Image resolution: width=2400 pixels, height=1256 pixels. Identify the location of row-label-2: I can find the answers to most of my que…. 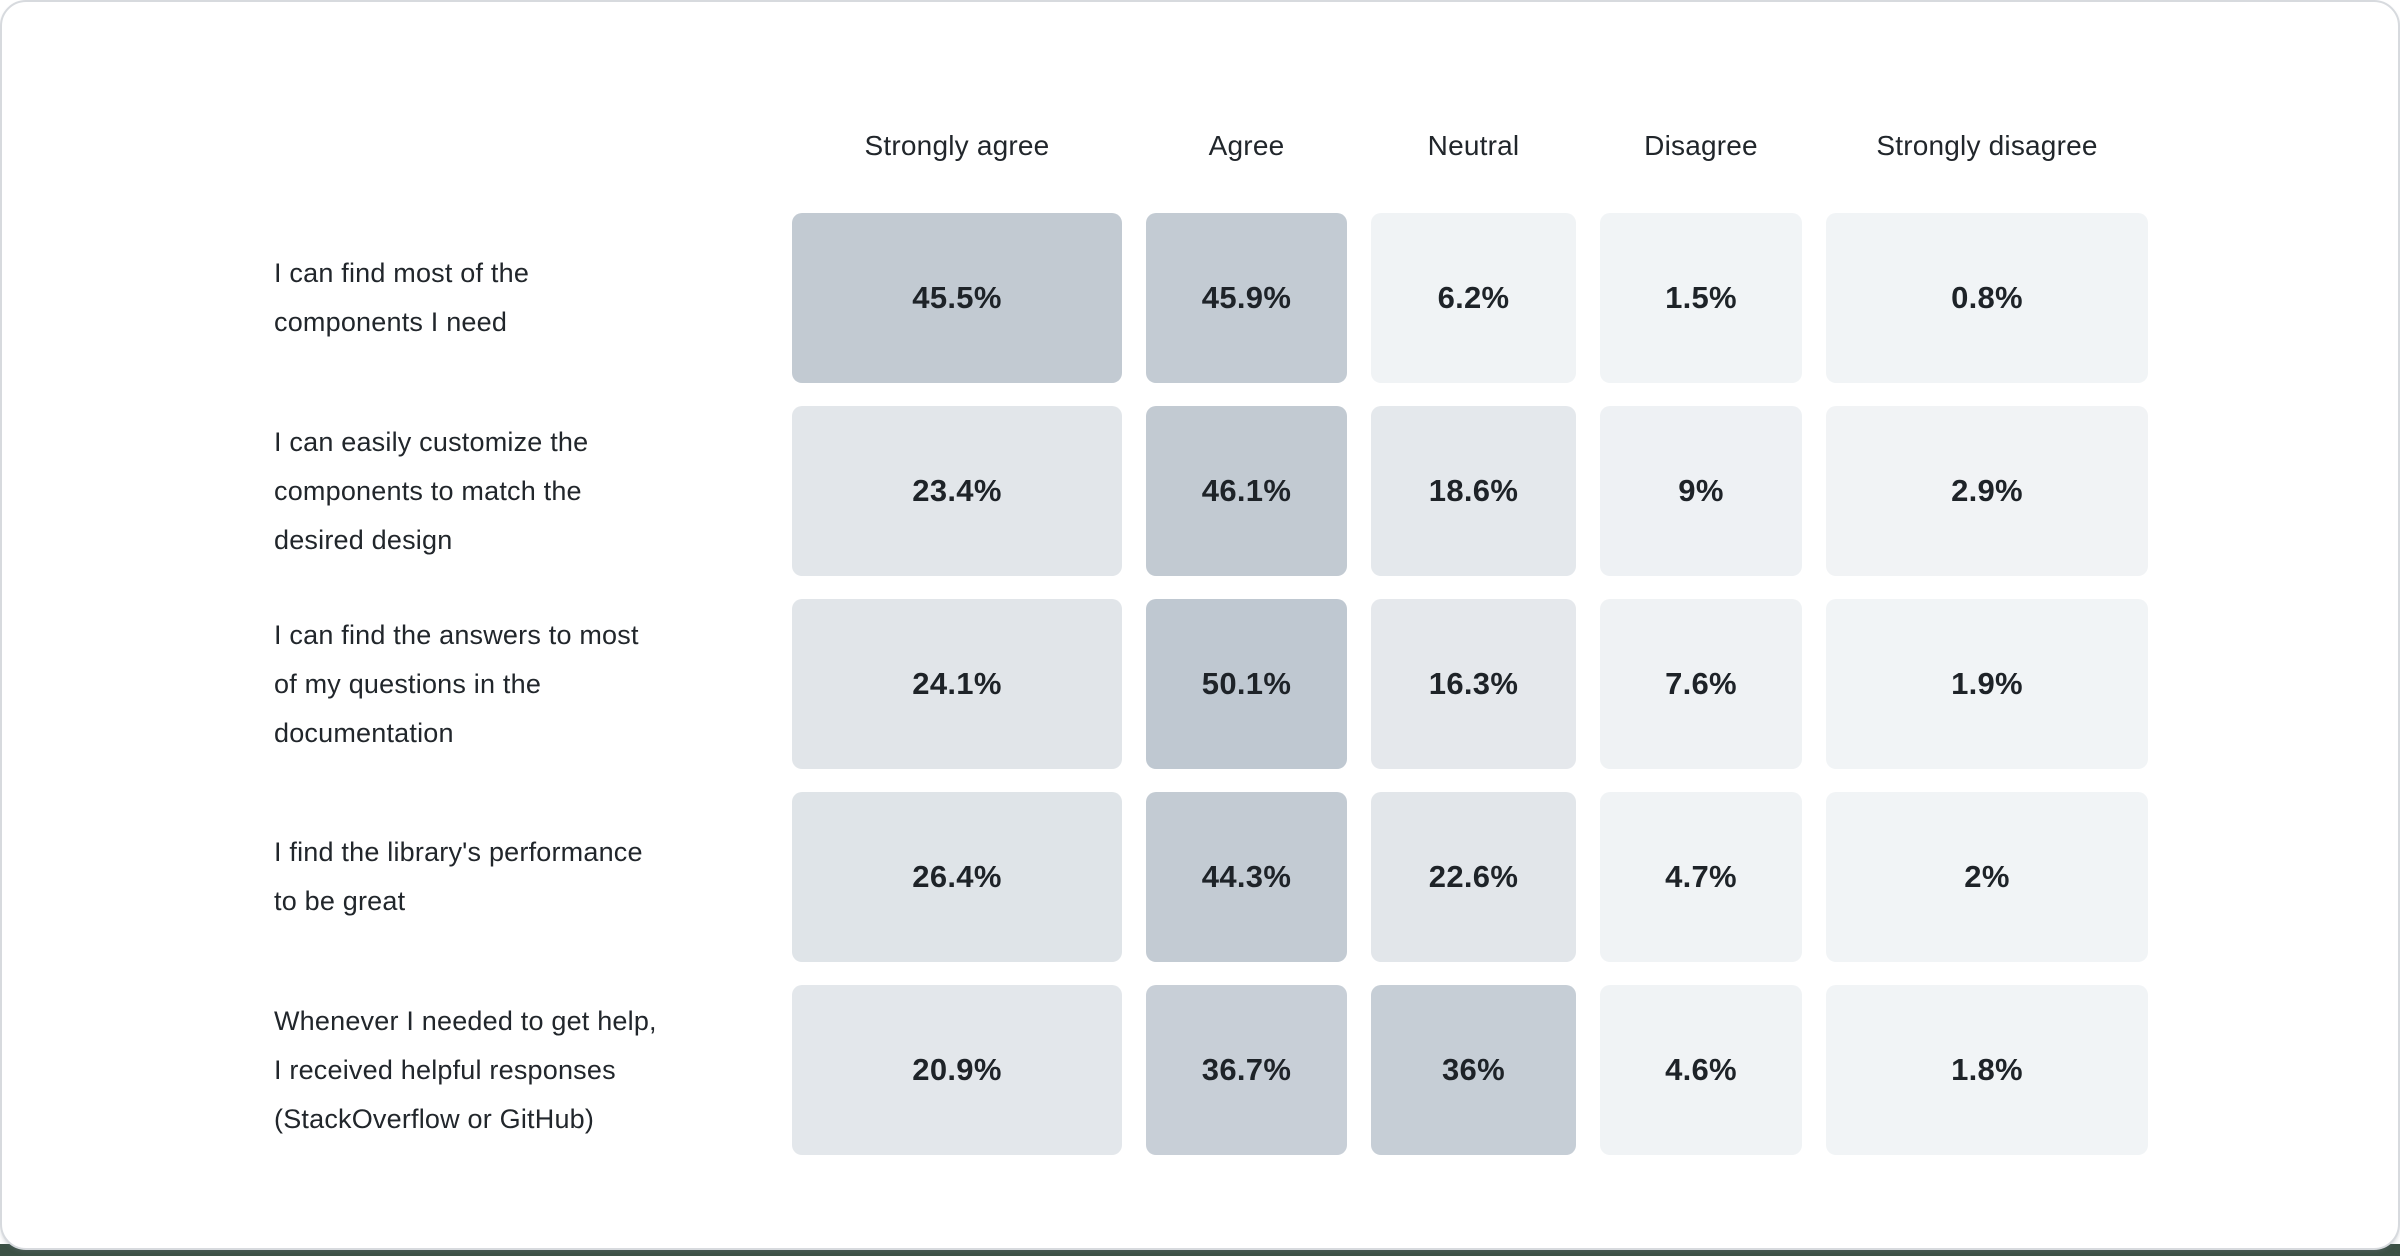
(456, 683).